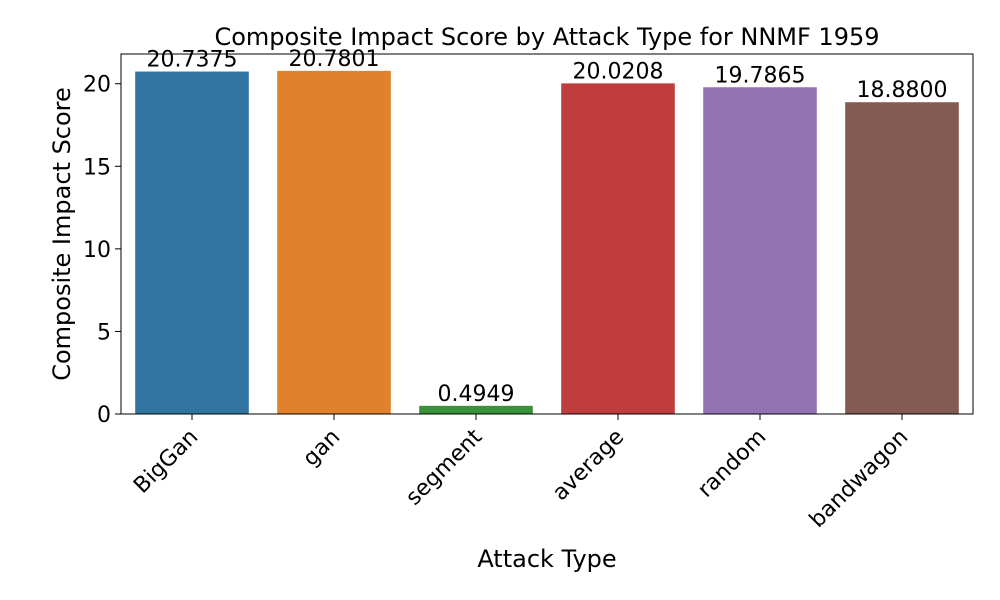 This screenshot has height=600, width=1000. Describe the element at coordinates (192, 242) in the screenshot. I see `bar-BigGan` at that location.